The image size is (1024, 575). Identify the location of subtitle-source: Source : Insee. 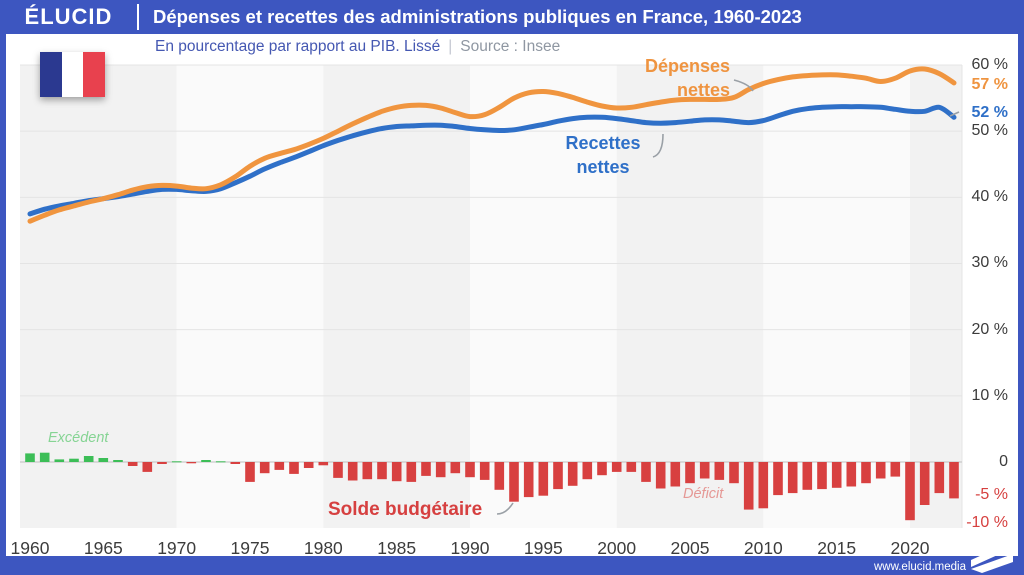
(510, 46).